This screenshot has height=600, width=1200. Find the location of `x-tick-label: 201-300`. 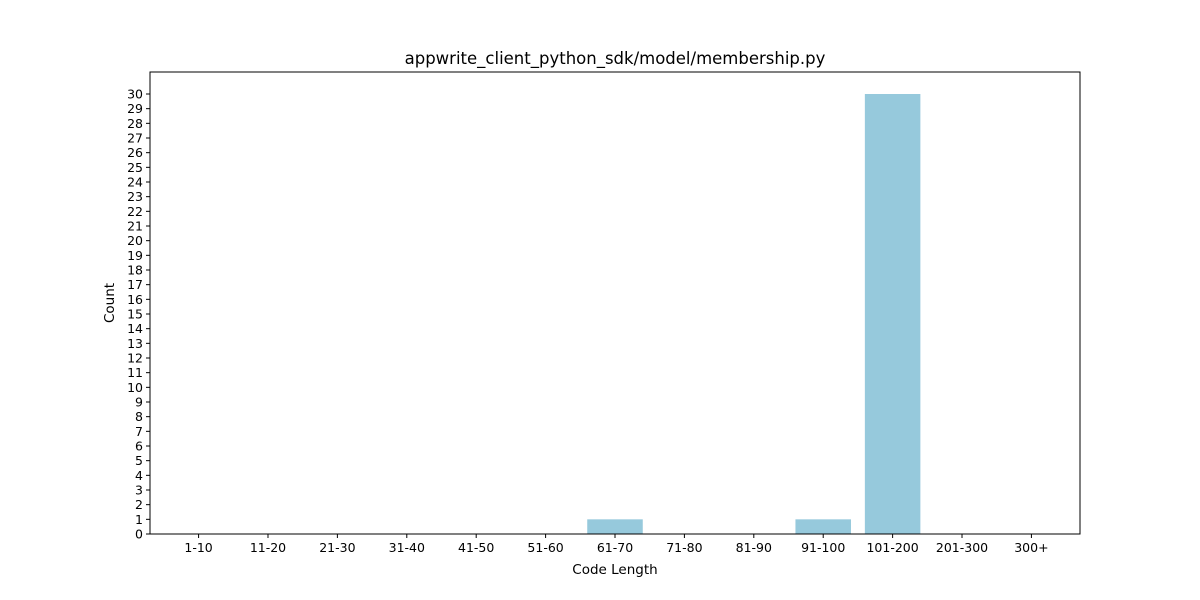

x-tick-label: 201-300 is located at coordinates (962, 547).